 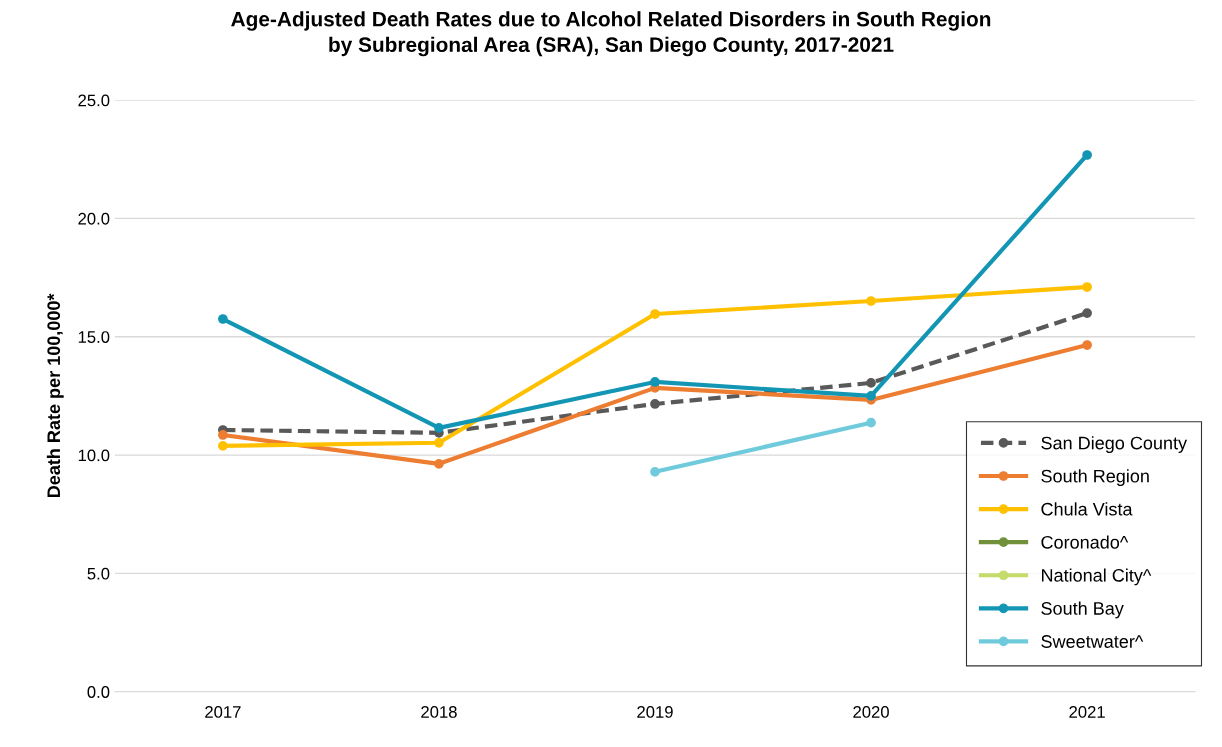 I want to click on legend-label: Sweetwater^, so click(x=1092, y=641).